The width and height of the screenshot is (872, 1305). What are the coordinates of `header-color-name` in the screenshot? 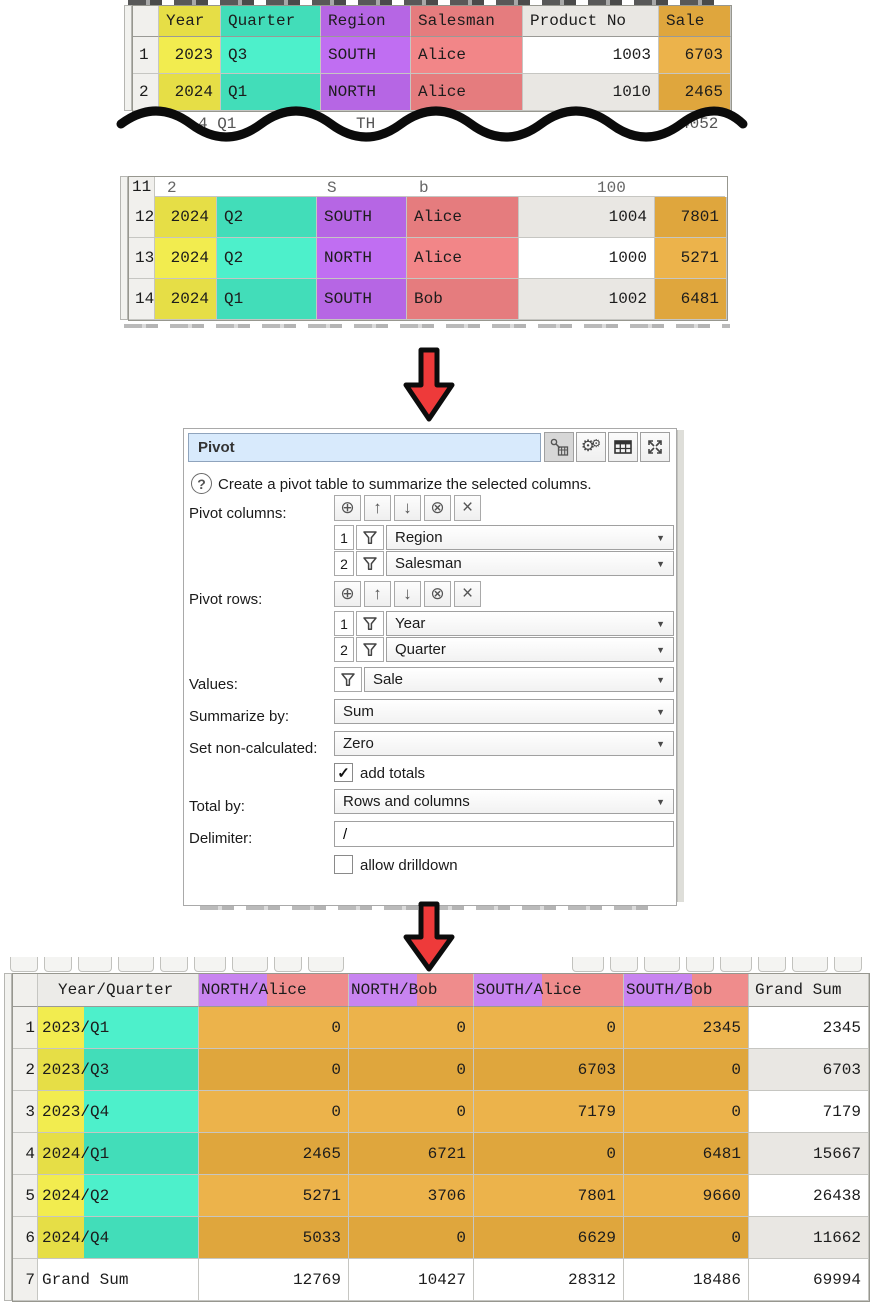 It's located at (720, 990).